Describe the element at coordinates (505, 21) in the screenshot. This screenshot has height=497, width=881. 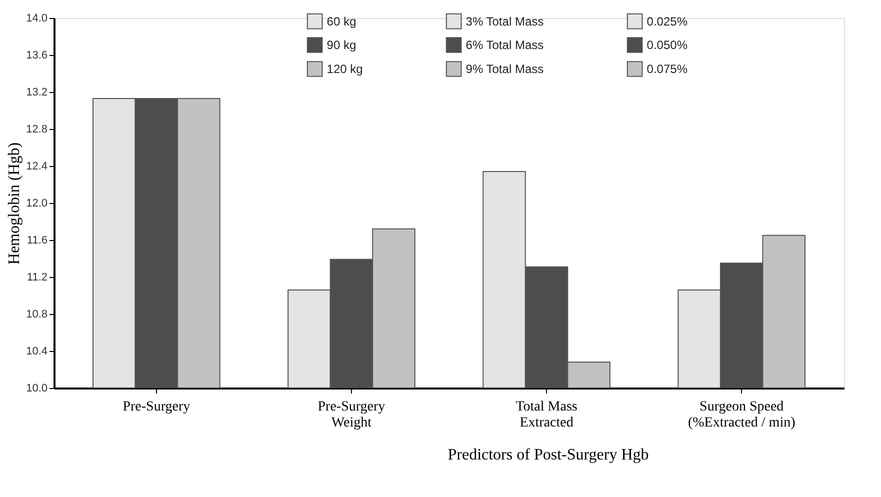
I see `legend-label: 3% Total Mass` at that location.